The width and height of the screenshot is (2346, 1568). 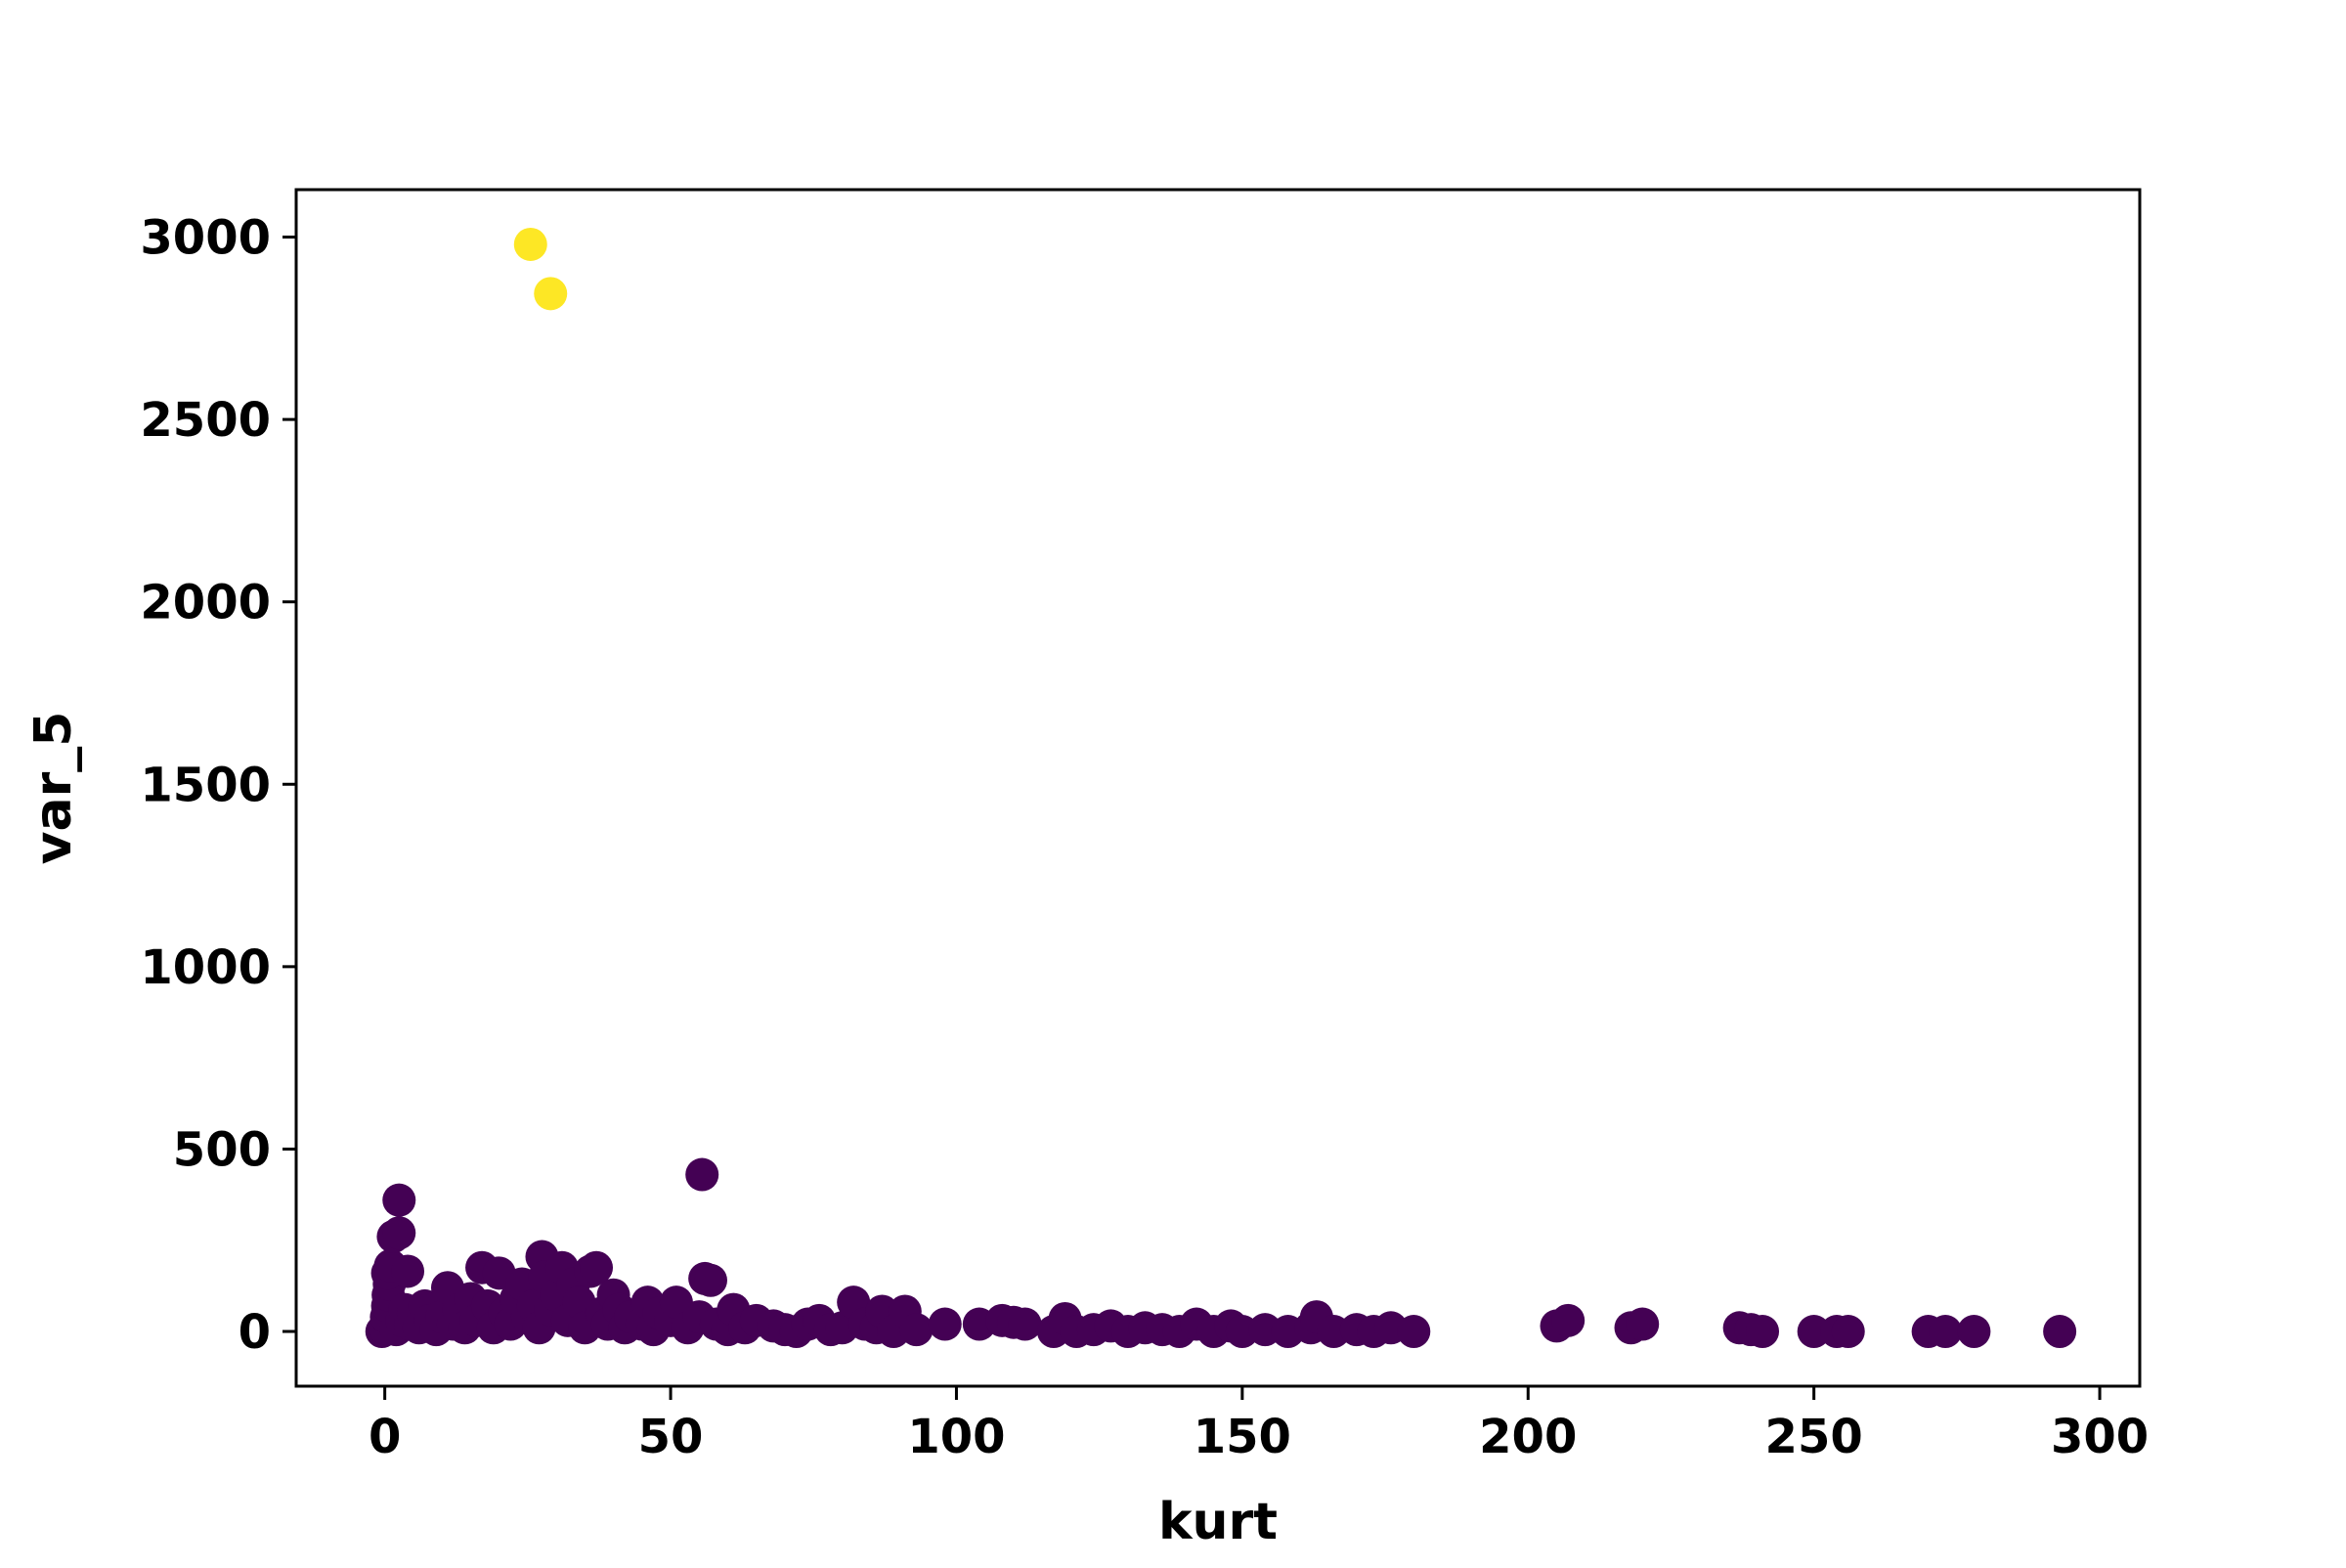 I want to click on x-tick-label: 250, so click(x=1814, y=1437).